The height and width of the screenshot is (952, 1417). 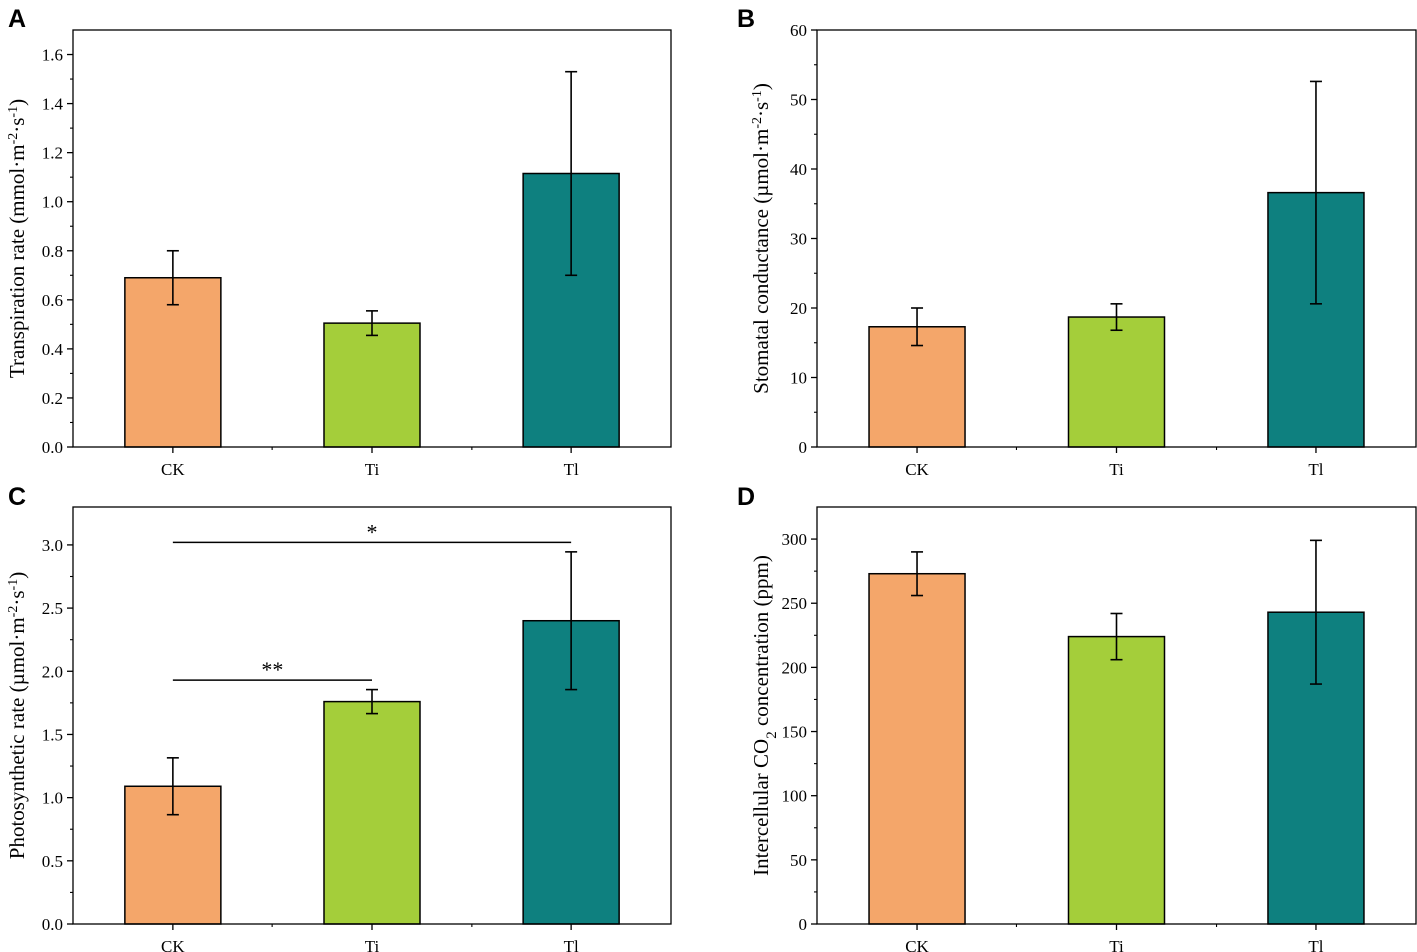 I want to click on panel-label-C: C, so click(x=17, y=497).